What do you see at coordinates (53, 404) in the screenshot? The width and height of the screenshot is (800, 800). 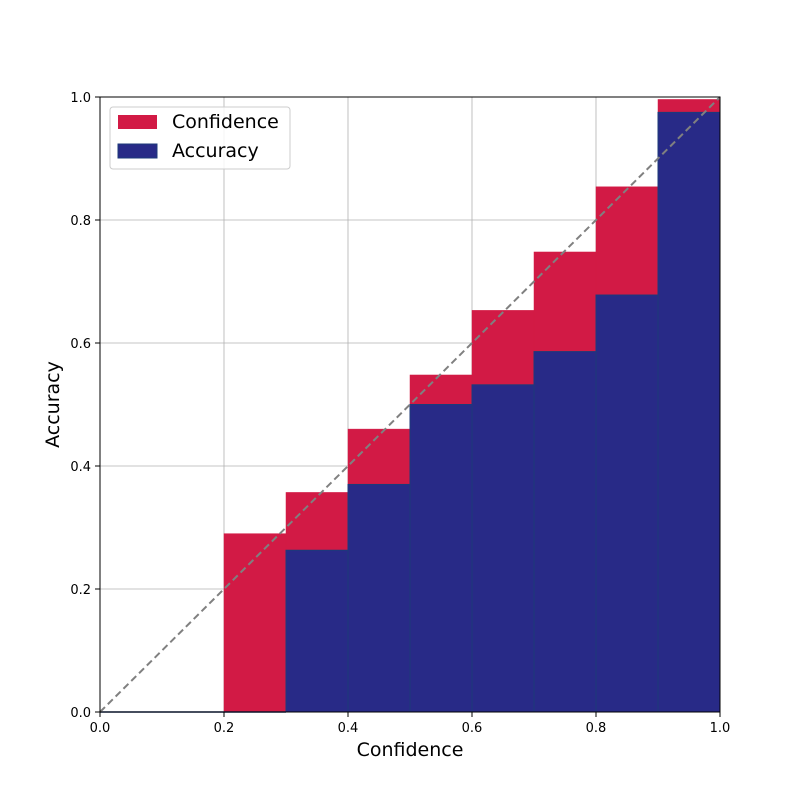 I see `y-axis-label: Accuracy` at bounding box center [53, 404].